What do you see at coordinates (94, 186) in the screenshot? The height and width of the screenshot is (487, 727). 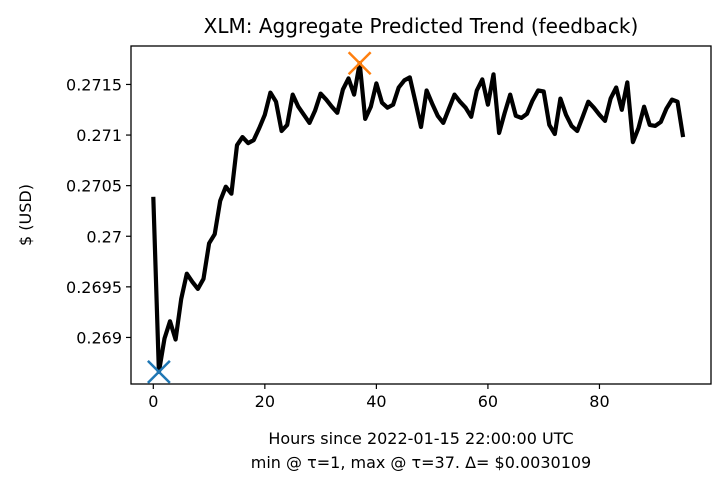 I see `y-tick-label: 0.2705` at bounding box center [94, 186].